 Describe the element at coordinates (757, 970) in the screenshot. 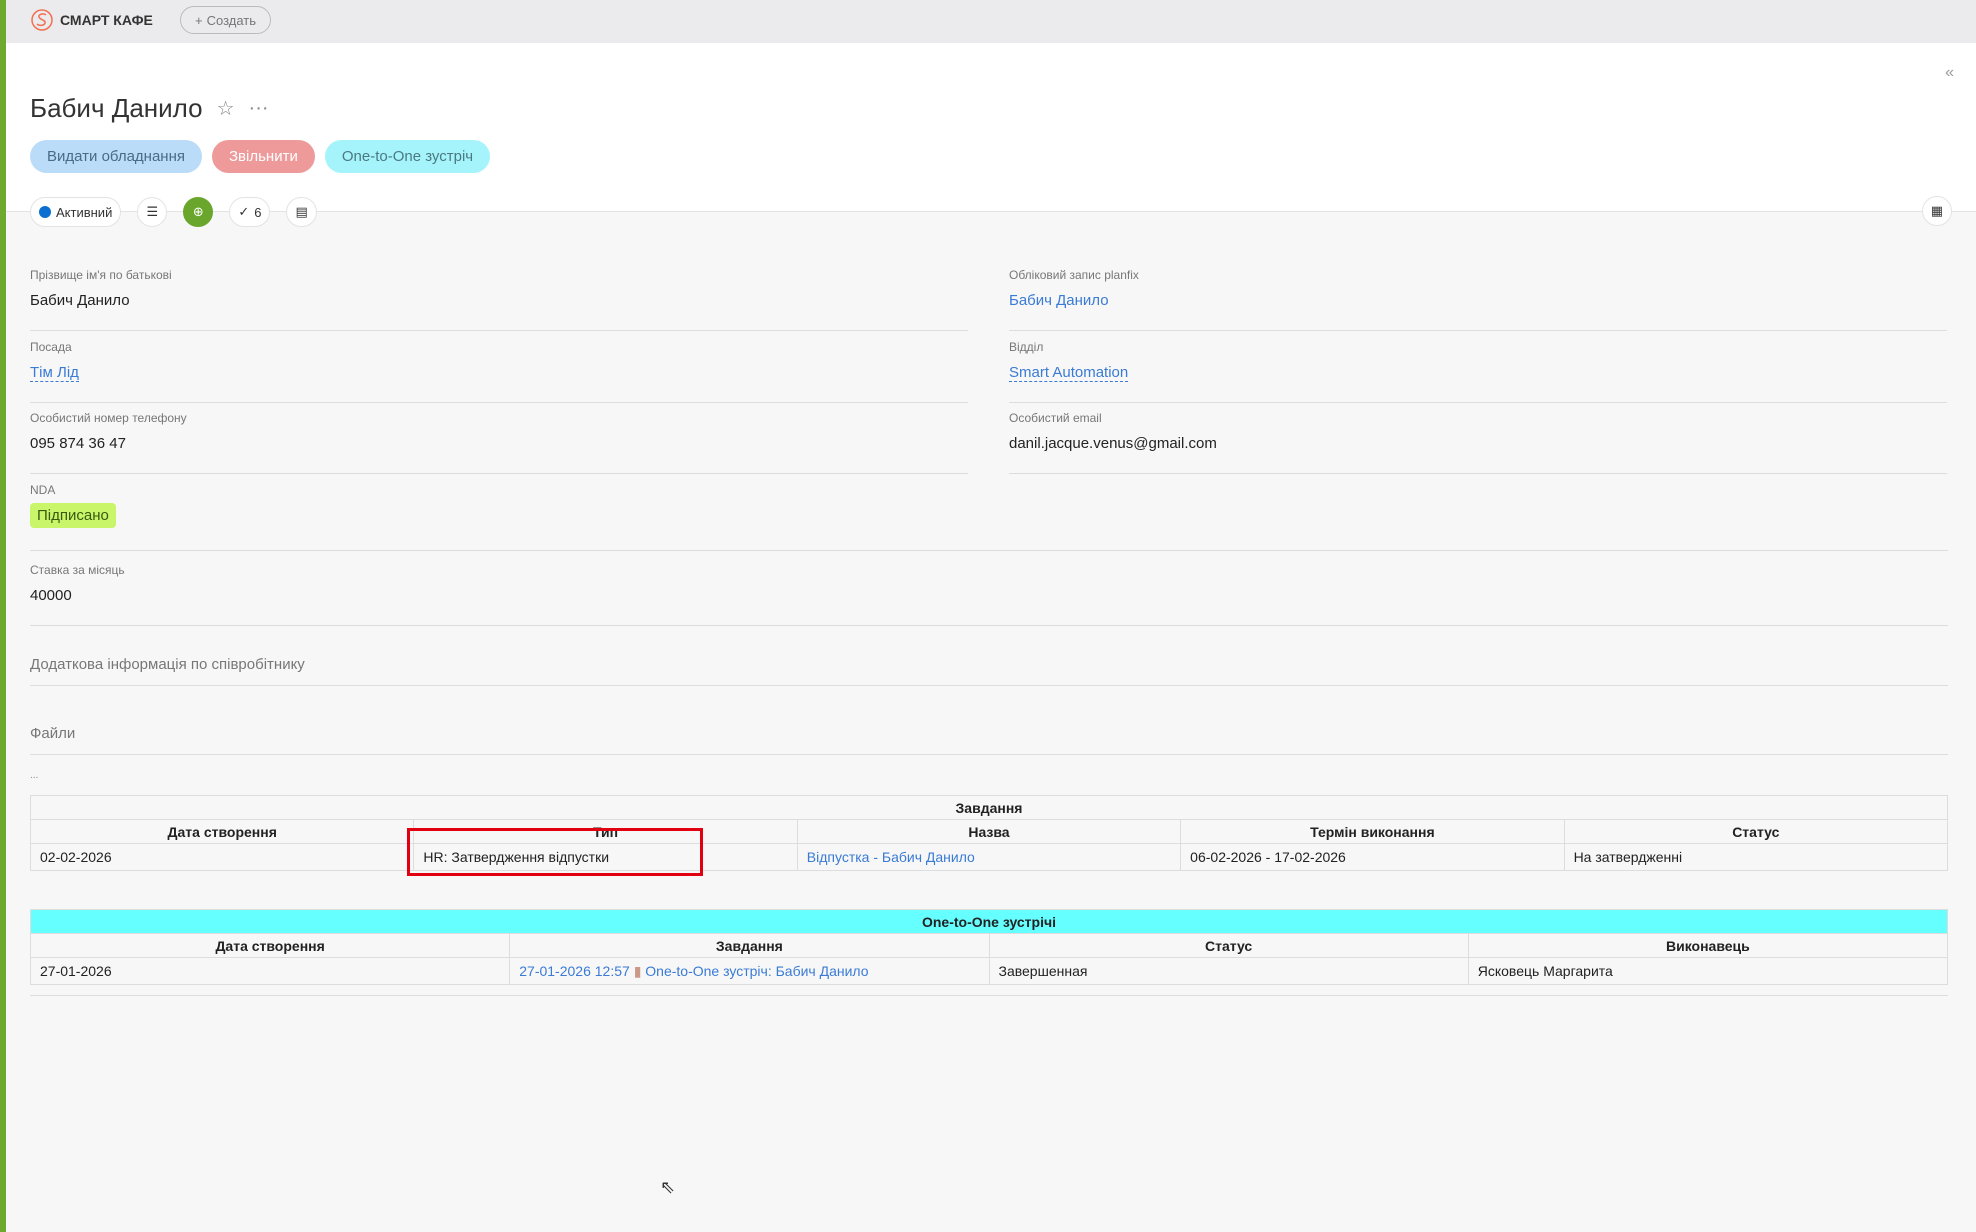

I see `task-link: One-to-One зустріч: Бабич Данило` at that location.